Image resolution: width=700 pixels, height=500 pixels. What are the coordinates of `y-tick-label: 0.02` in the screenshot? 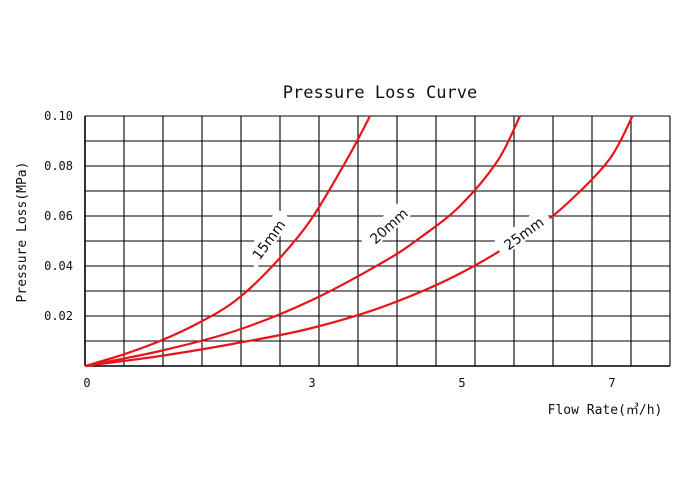 It's located at (58, 316).